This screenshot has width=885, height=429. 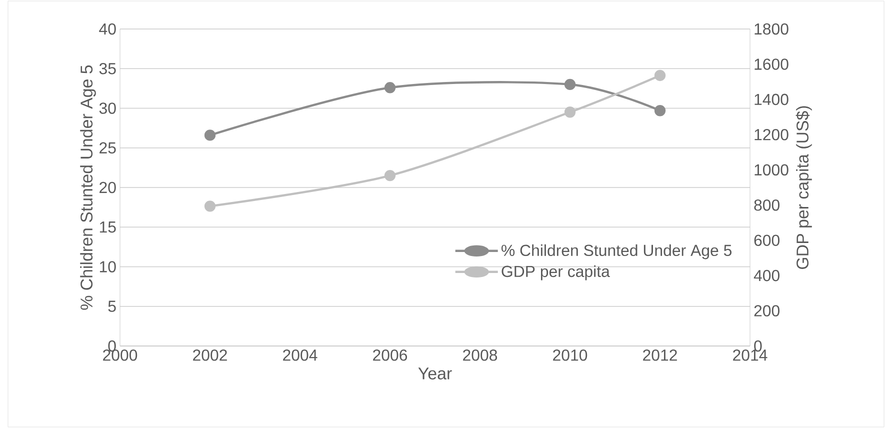 What do you see at coordinates (107, 108) in the screenshot?
I see `y-tick-label: 30` at bounding box center [107, 108].